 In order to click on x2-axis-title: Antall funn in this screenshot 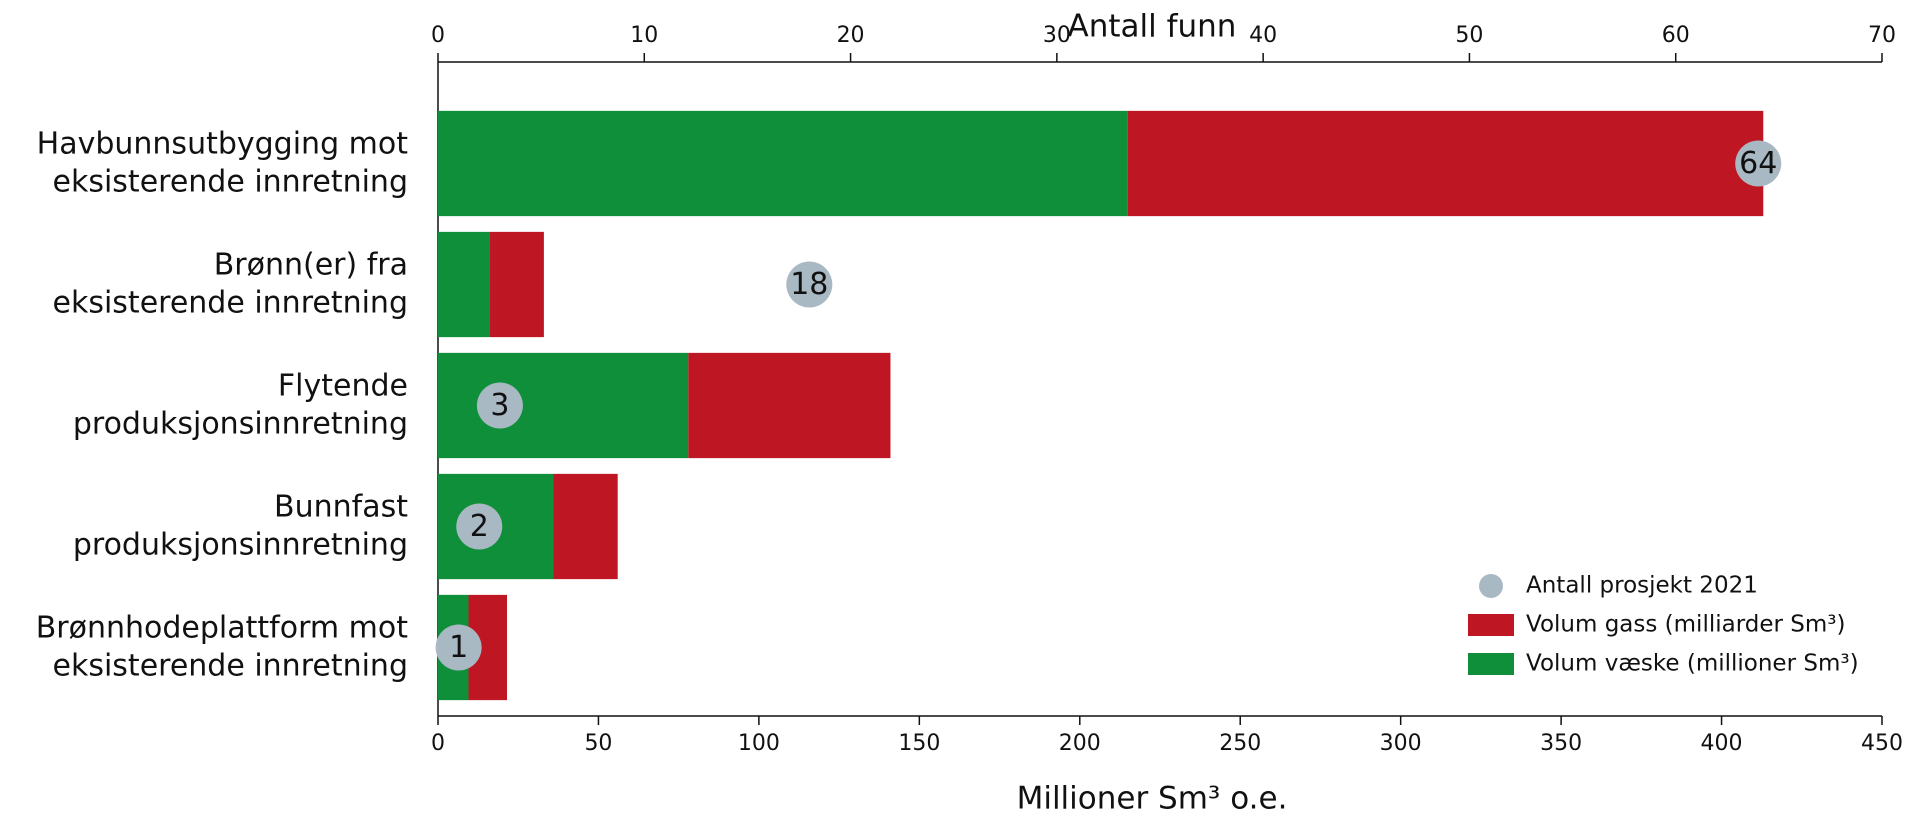, I will do `click(1152, 27)`.